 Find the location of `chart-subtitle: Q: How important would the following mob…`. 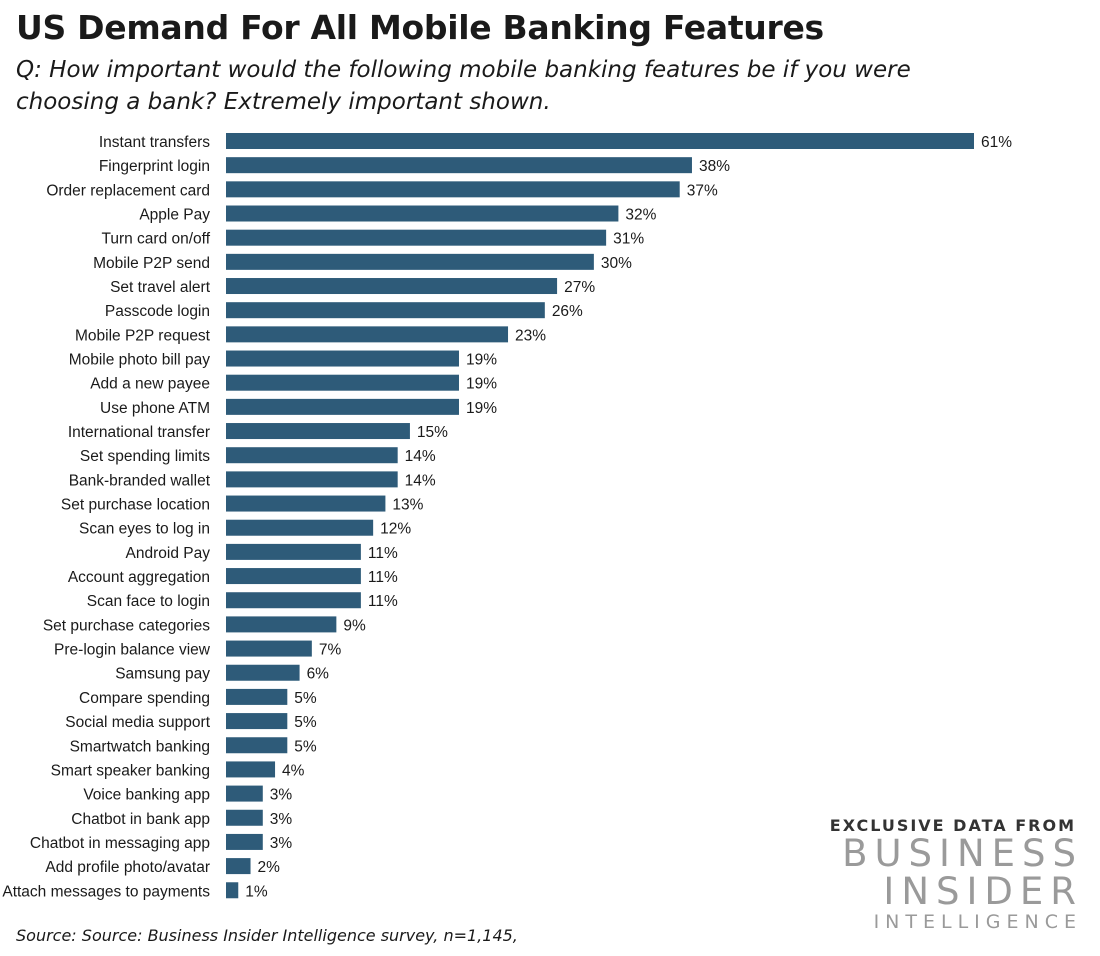

chart-subtitle: Q: How important would the following mob… is located at coordinates (463, 86).